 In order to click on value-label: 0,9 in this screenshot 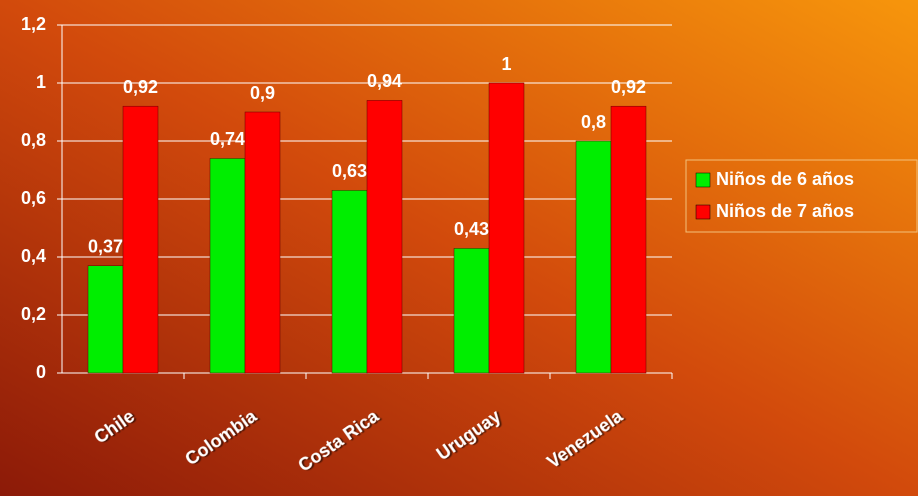, I will do `click(262, 93)`.